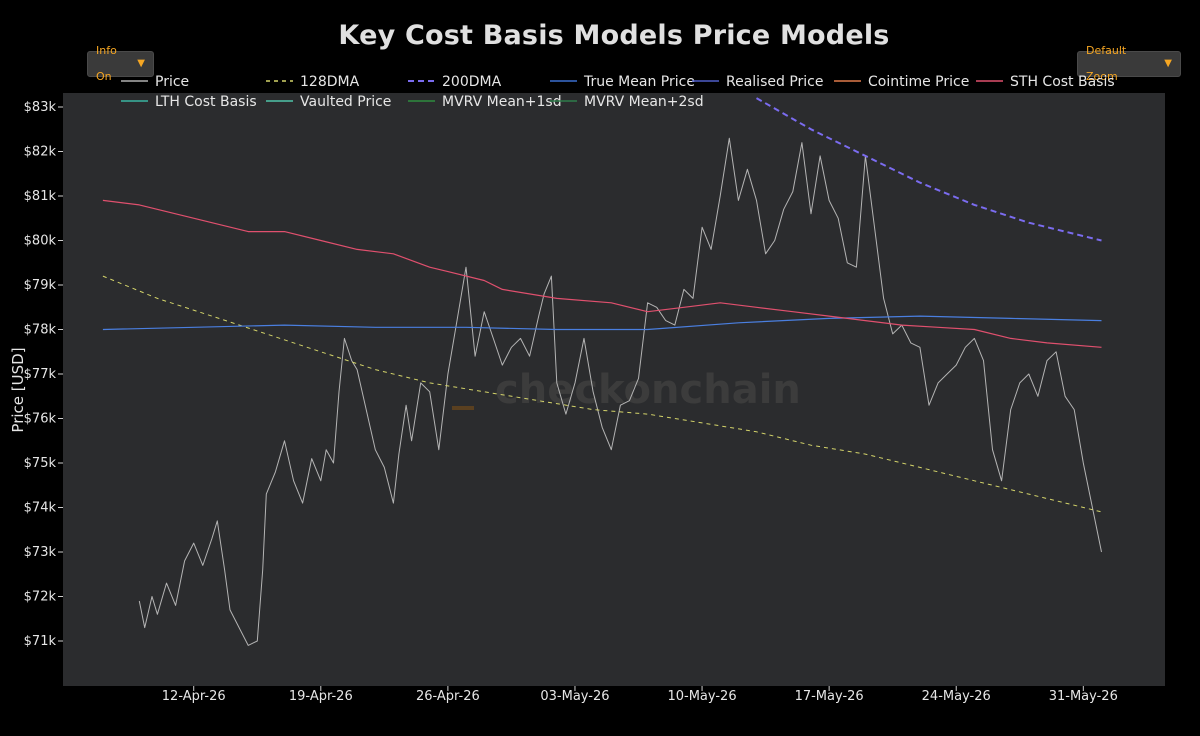  Describe the element at coordinates (602, 323) in the screenshot. I see `series-line-true-mean-price` at that location.